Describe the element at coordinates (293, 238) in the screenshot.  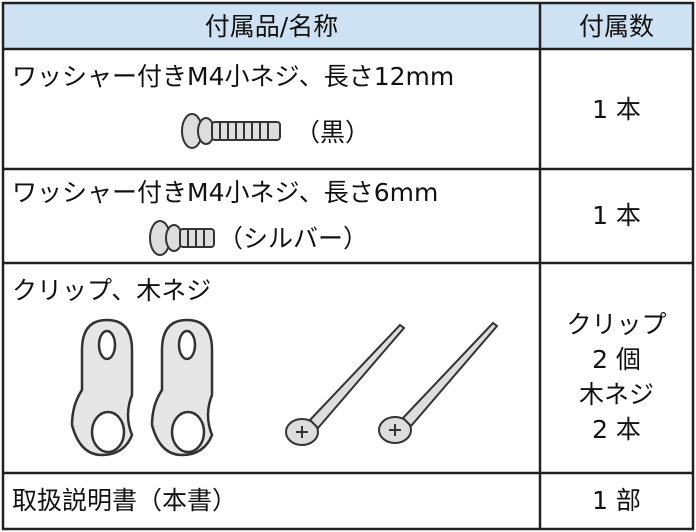
I see `item-note: （シルバー）` at that location.